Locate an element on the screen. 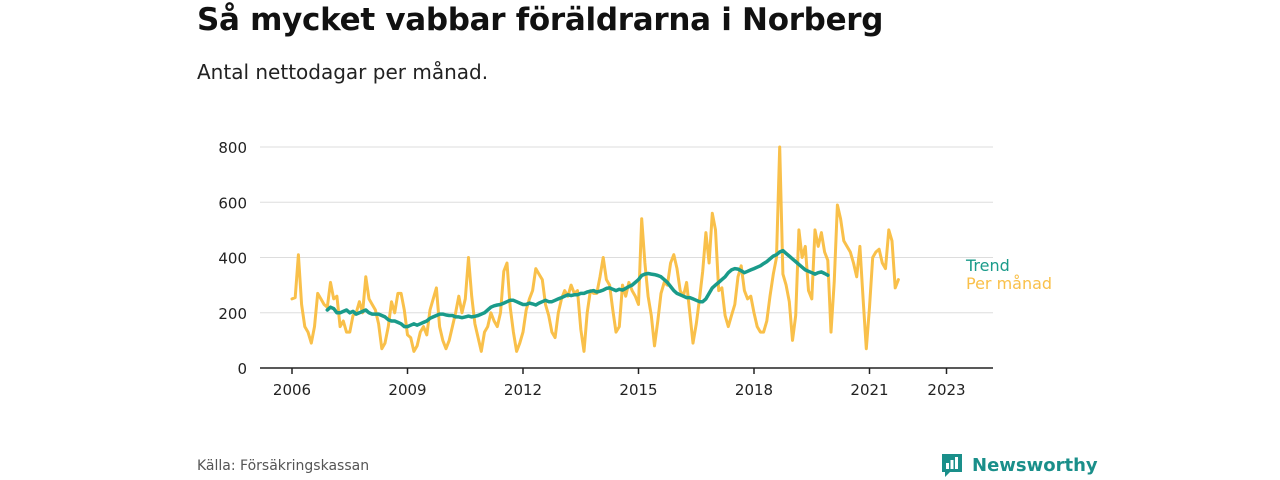 The image size is (1280, 480). chart-title: Så mycket vabbar föräldrarna i Norberg is located at coordinates (540, 20).